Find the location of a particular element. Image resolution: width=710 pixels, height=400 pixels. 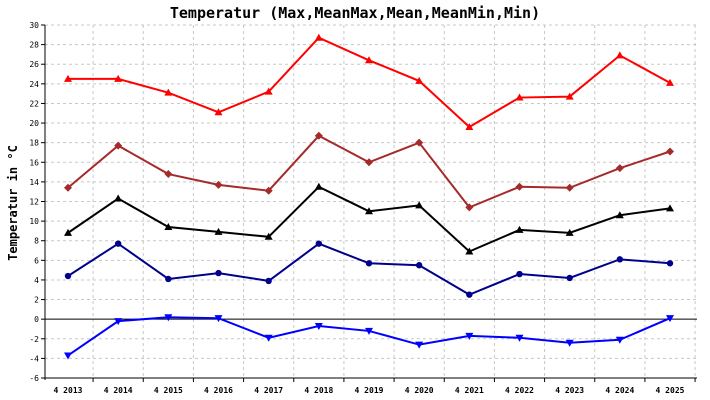

y-tick-label: 26 is located at coordinates (34, 64).